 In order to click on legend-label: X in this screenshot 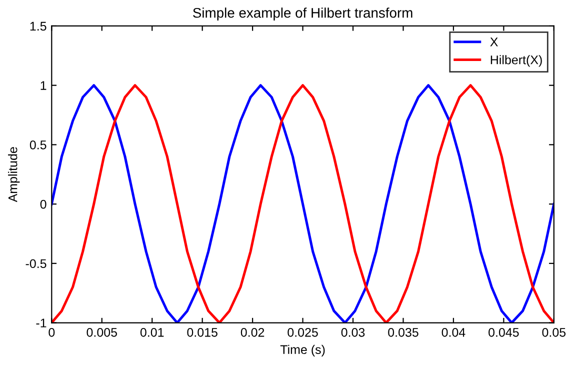, I will do `click(494, 42)`.